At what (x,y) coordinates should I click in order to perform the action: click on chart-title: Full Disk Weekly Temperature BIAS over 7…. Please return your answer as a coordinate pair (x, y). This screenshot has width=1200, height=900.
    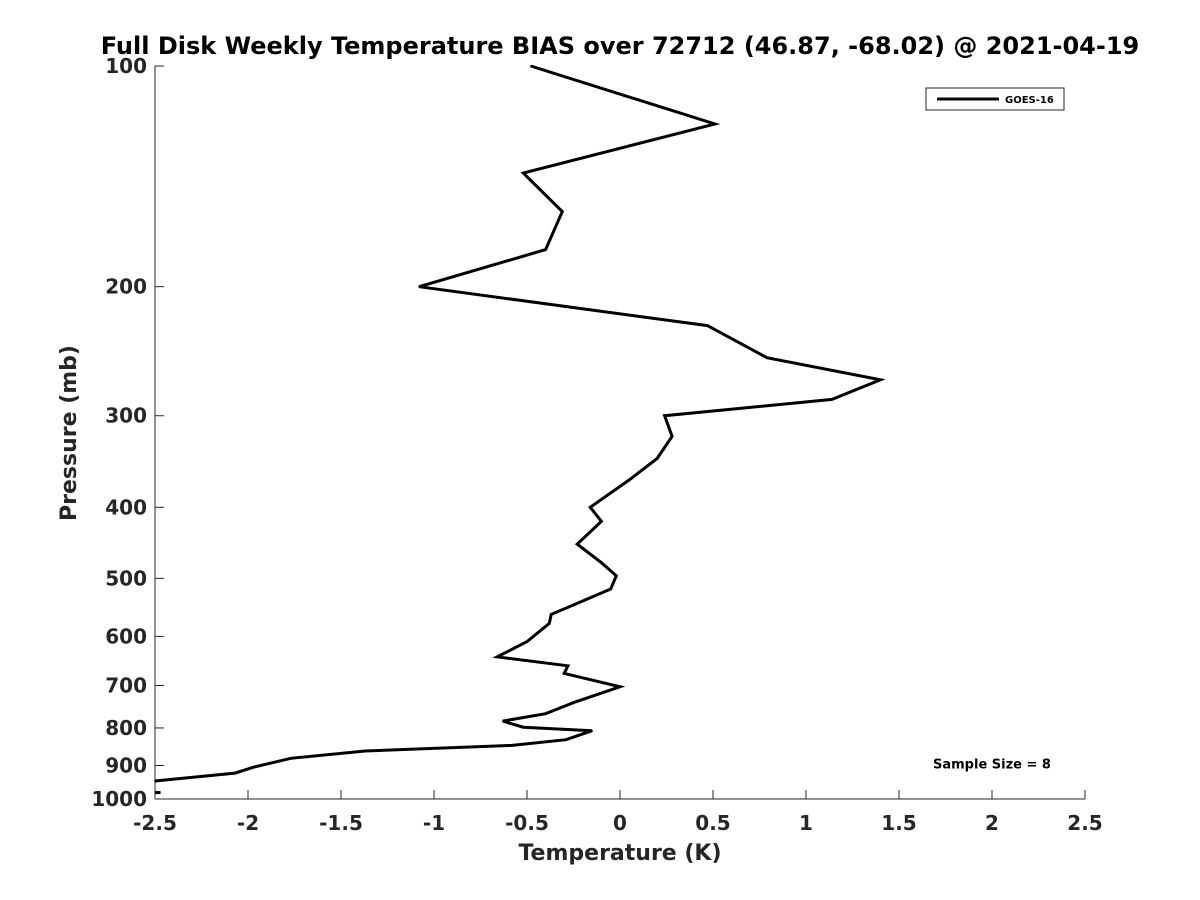
    Looking at the image, I should click on (620, 46).